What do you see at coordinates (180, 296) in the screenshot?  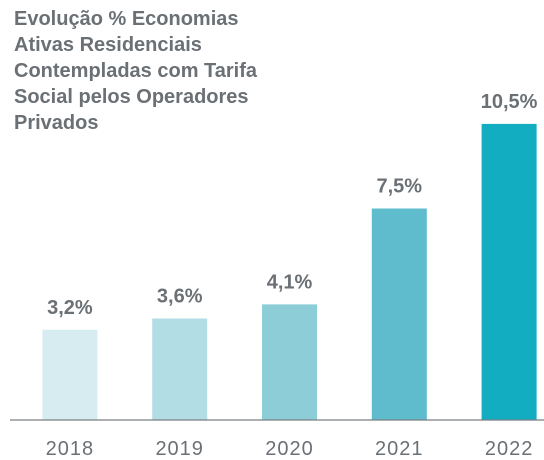 I see `value-label: 3,6%` at bounding box center [180, 296].